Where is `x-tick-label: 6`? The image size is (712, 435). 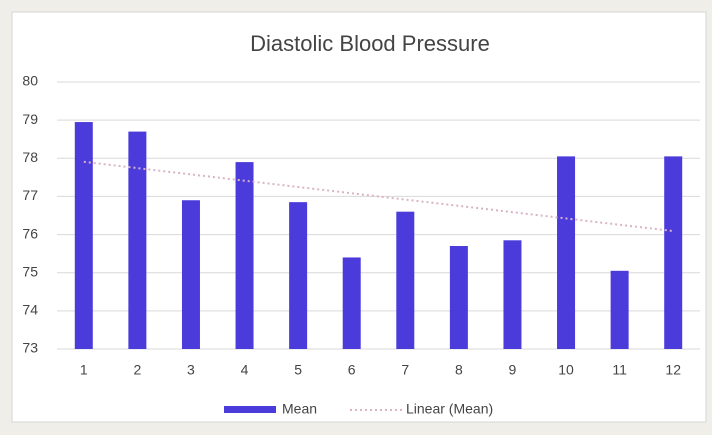 x-tick-label: 6 is located at coordinates (352, 370).